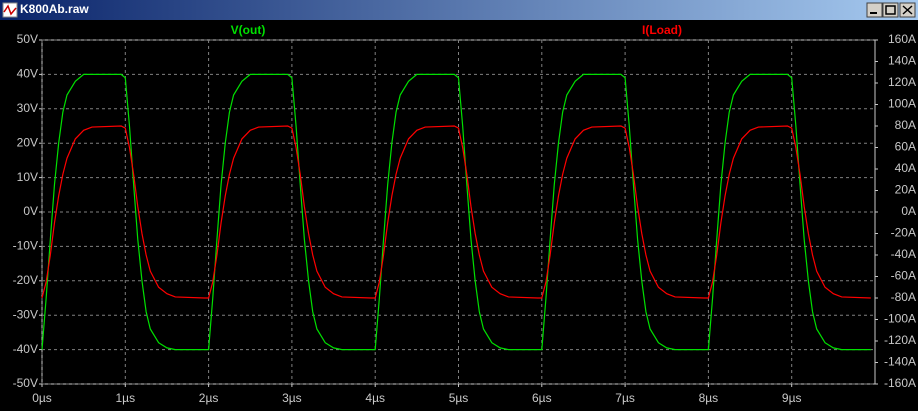 Image resolution: width=918 pixels, height=411 pixels. I want to click on y-tick-label: 20V, so click(27, 142).